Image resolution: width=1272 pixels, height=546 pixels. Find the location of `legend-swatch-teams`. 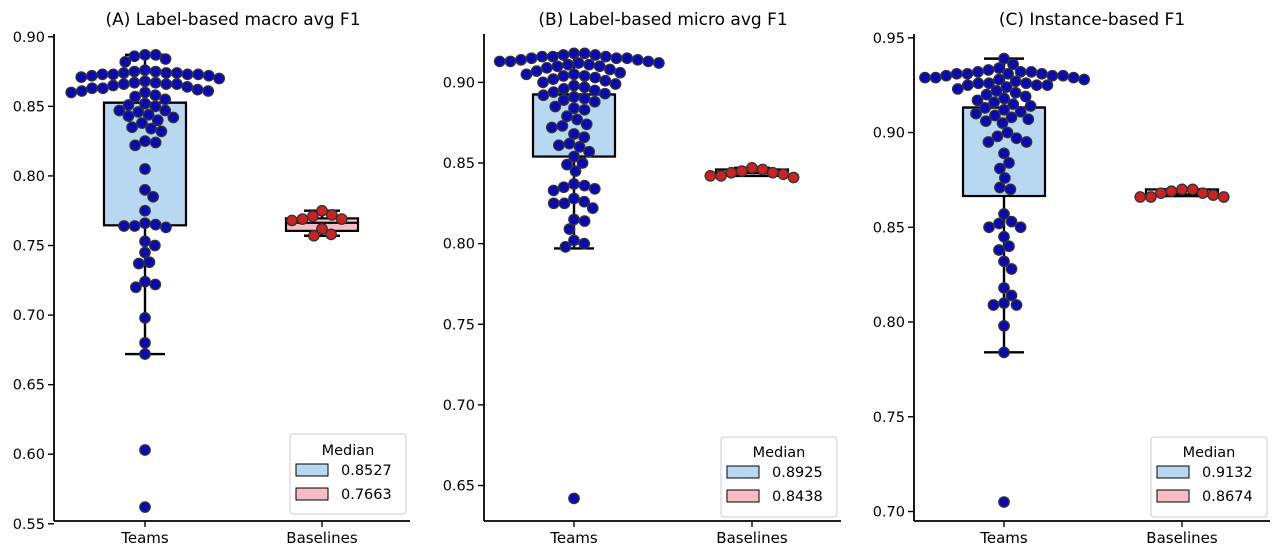

legend-swatch-teams is located at coordinates (312, 470).